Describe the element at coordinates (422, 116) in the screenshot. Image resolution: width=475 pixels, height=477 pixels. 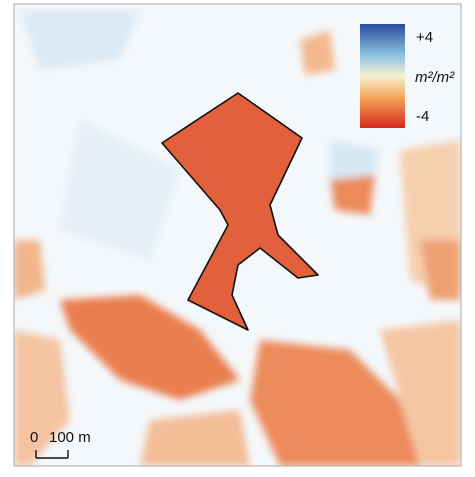
I see `legend-tick-label: -4` at that location.